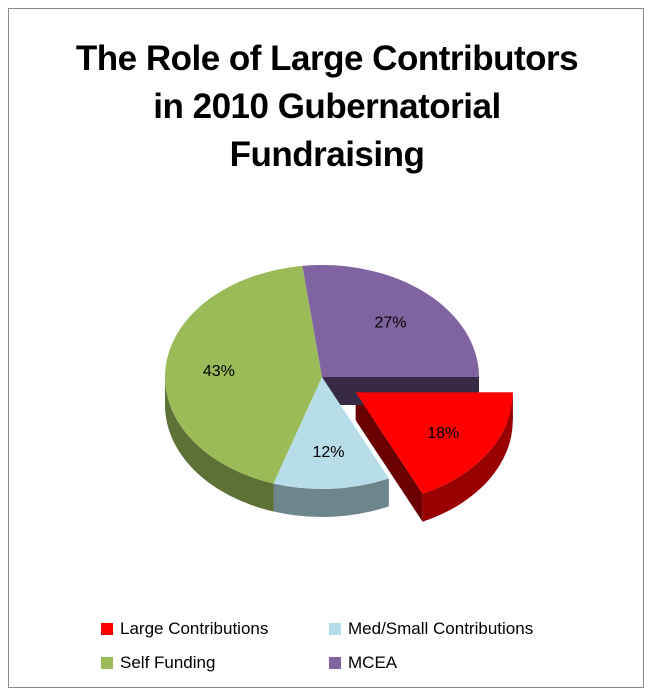 The height and width of the screenshot is (697, 655). What do you see at coordinates (327, 154) in the screenshot?
I see `chart-title-line-3: Fundraising` at bounding box center [327, 154].